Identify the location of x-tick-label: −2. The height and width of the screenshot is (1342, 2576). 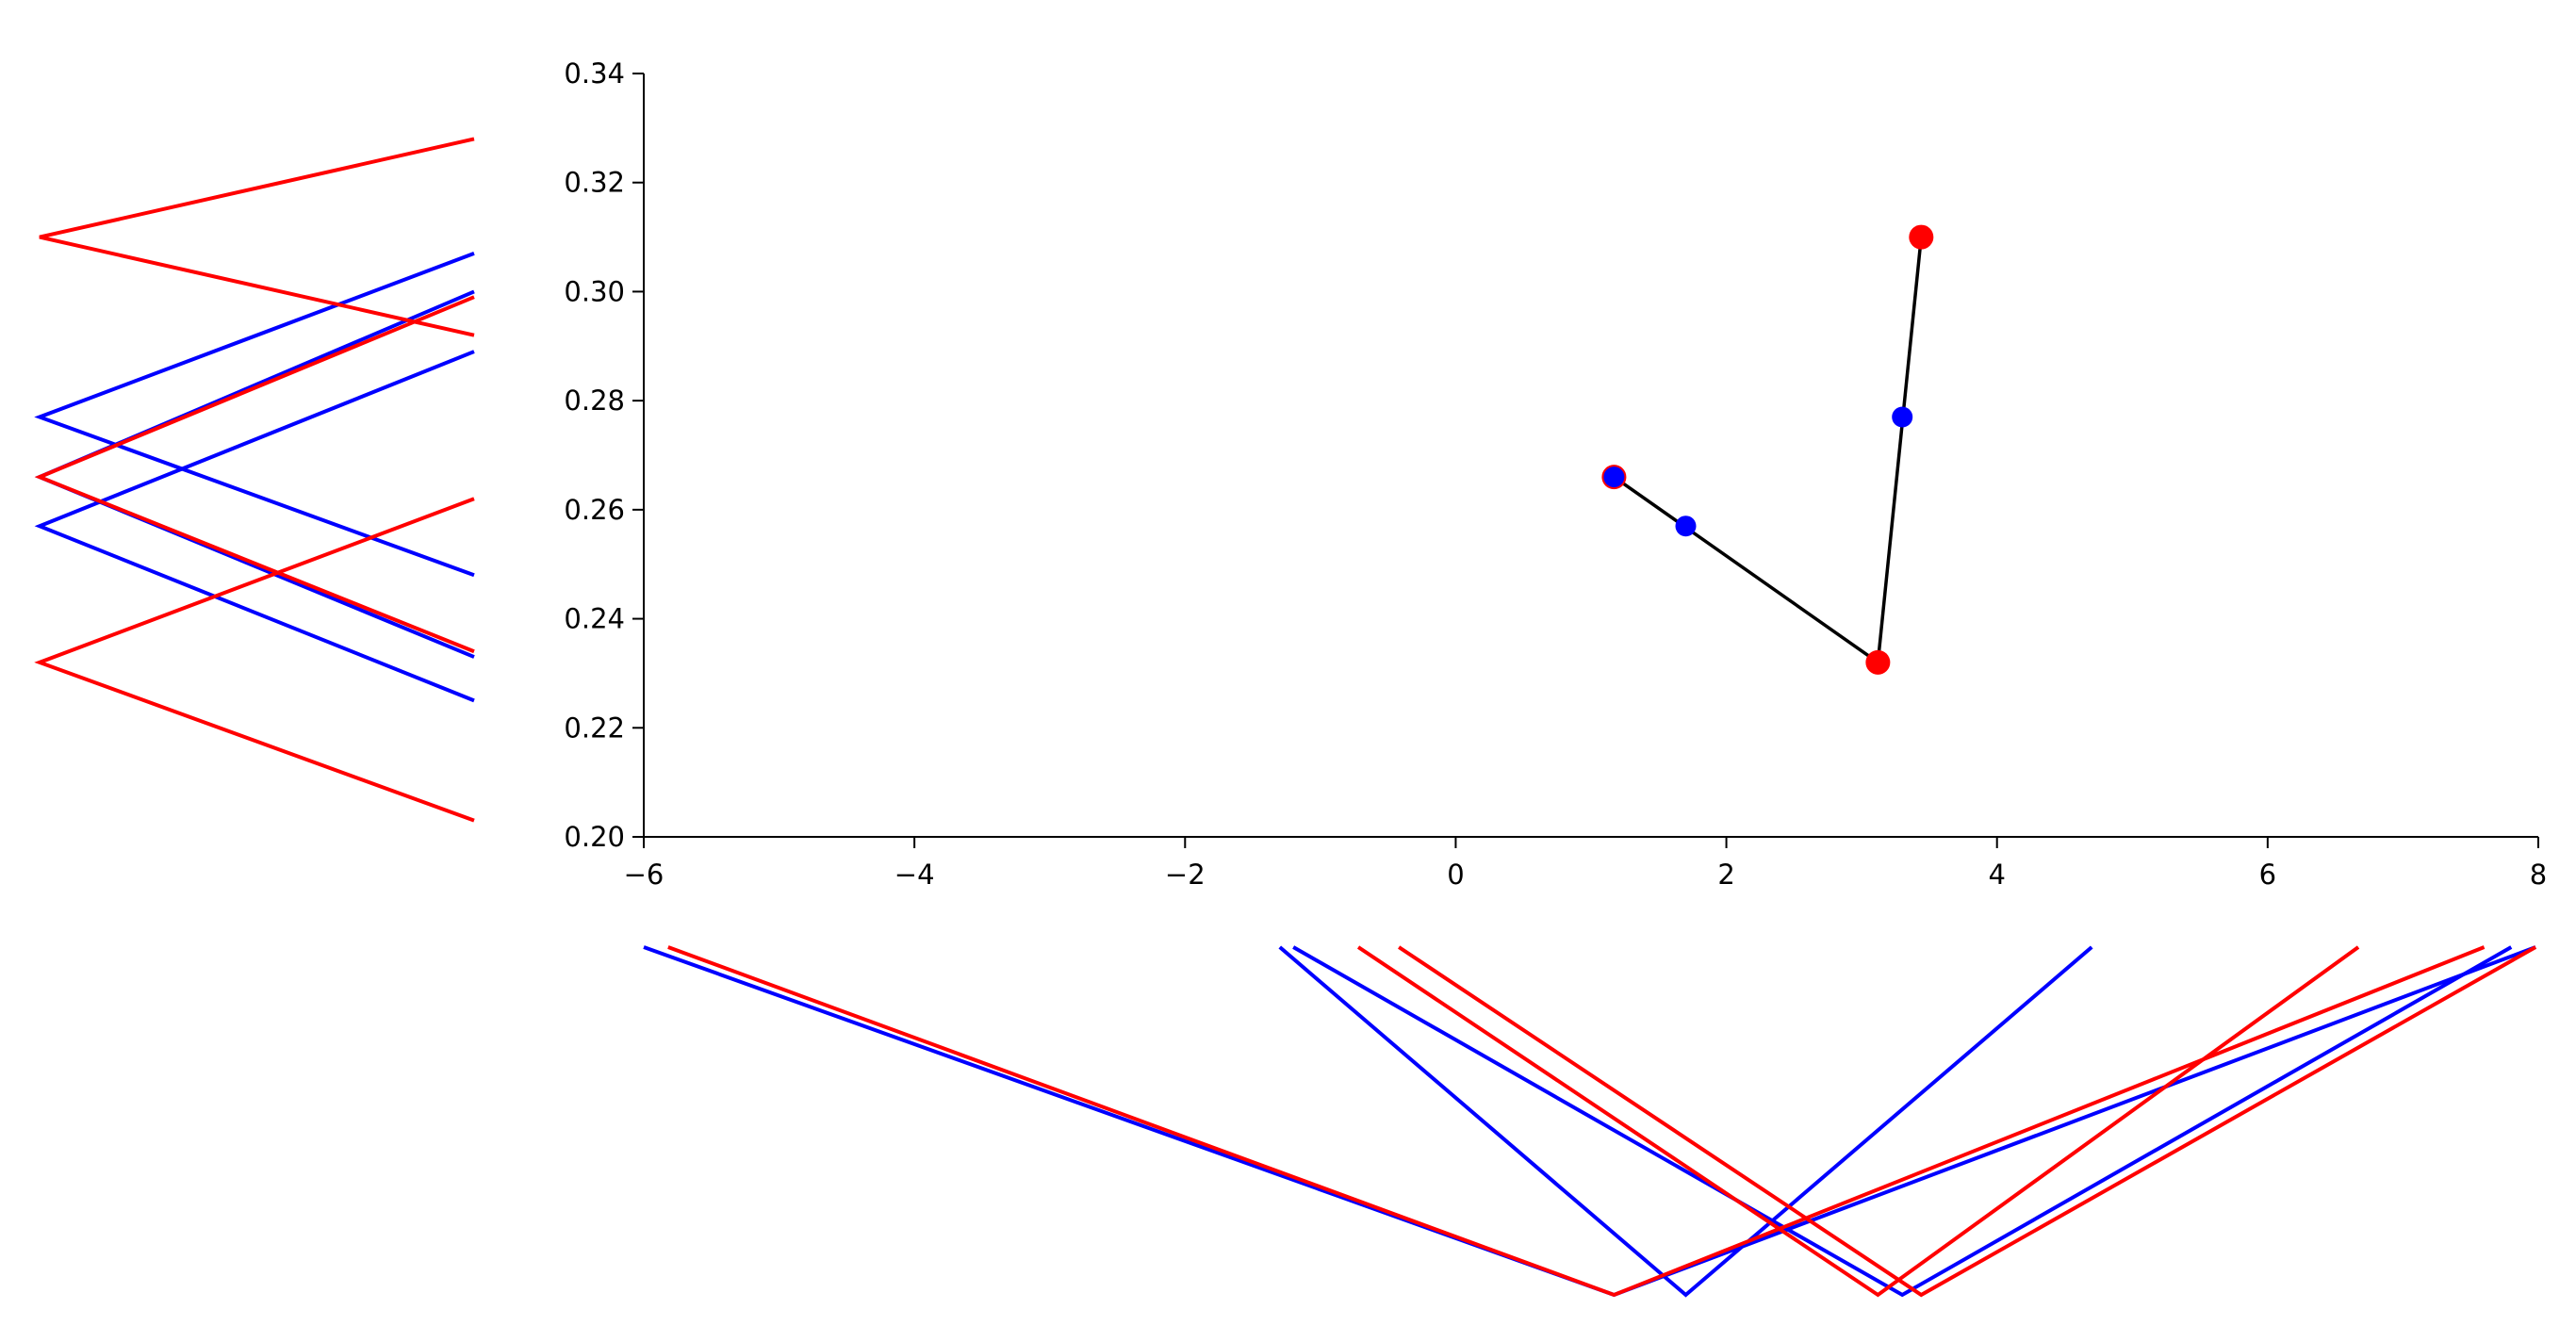
(1185, 875).